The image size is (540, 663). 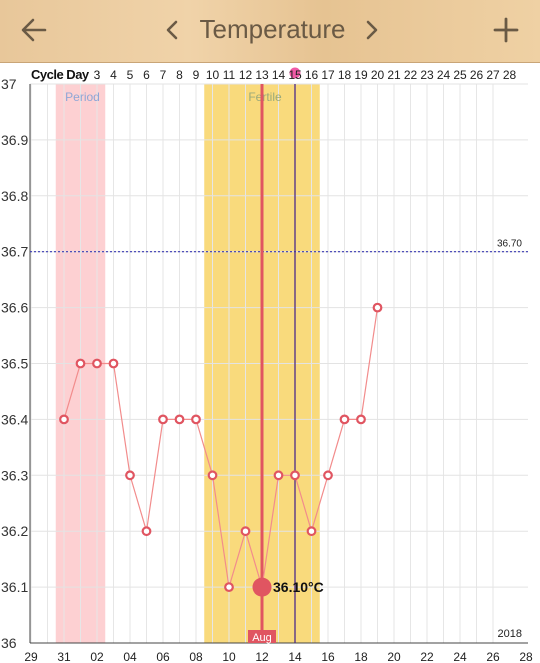 I want to click on back-button, so click(x=34, y=30).